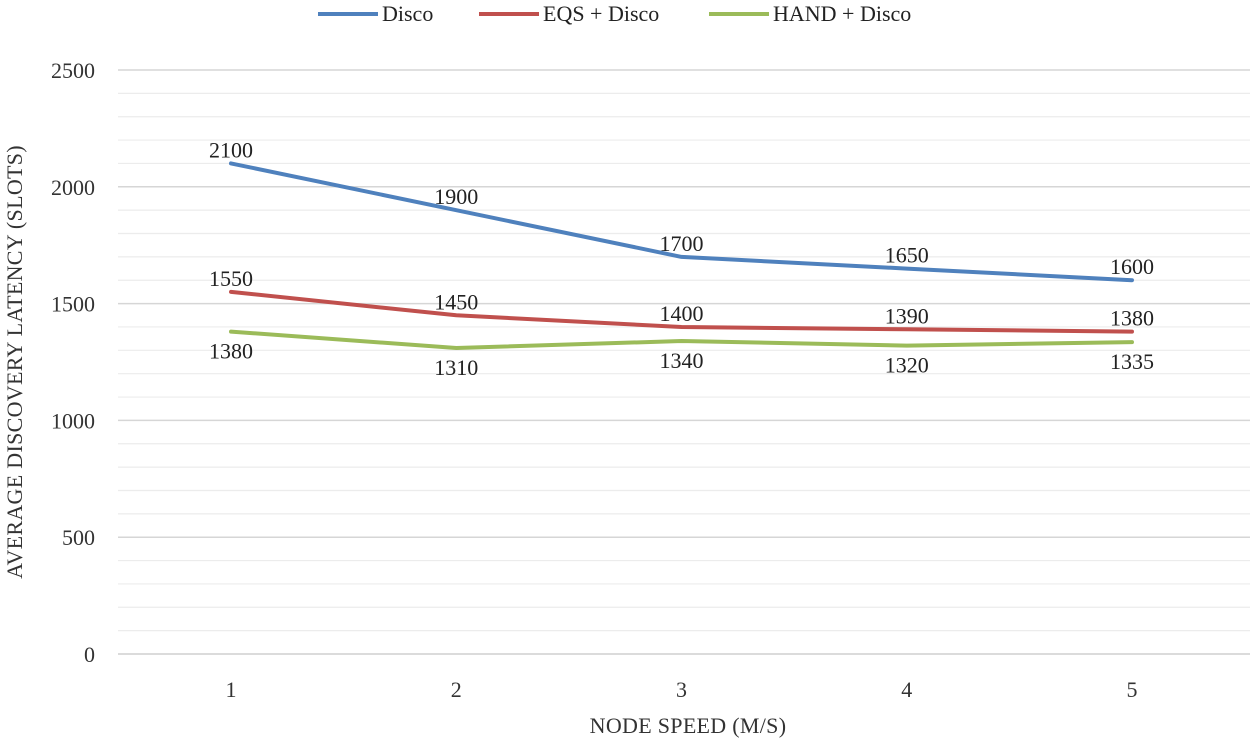 The height and width of the screenshot is (741, 1250). I want to click on data-label: 1390, so click(907, 315).